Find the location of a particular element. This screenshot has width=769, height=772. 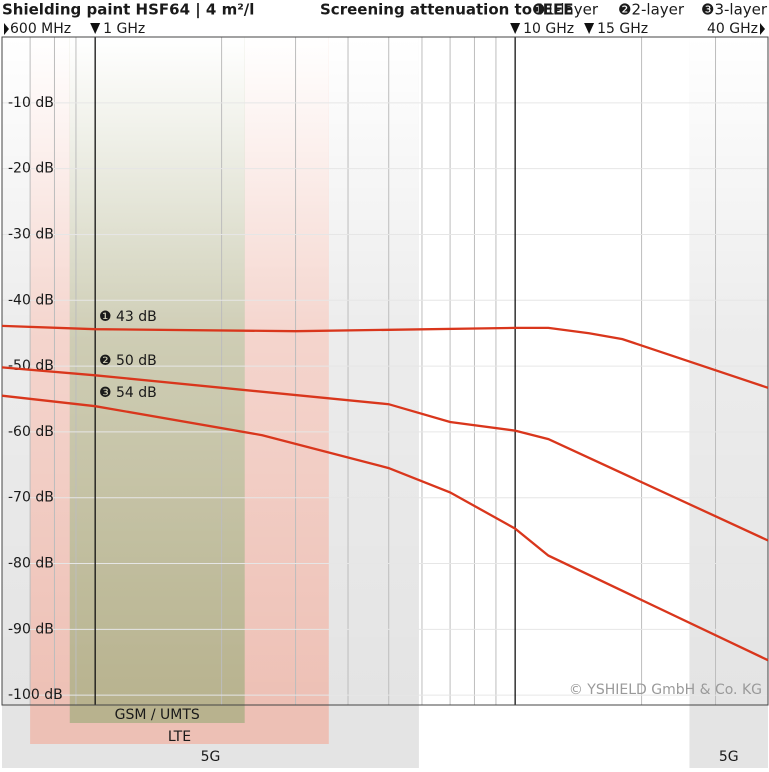

x-tick-label: 15 GHz is located at coordinates (622, 29).